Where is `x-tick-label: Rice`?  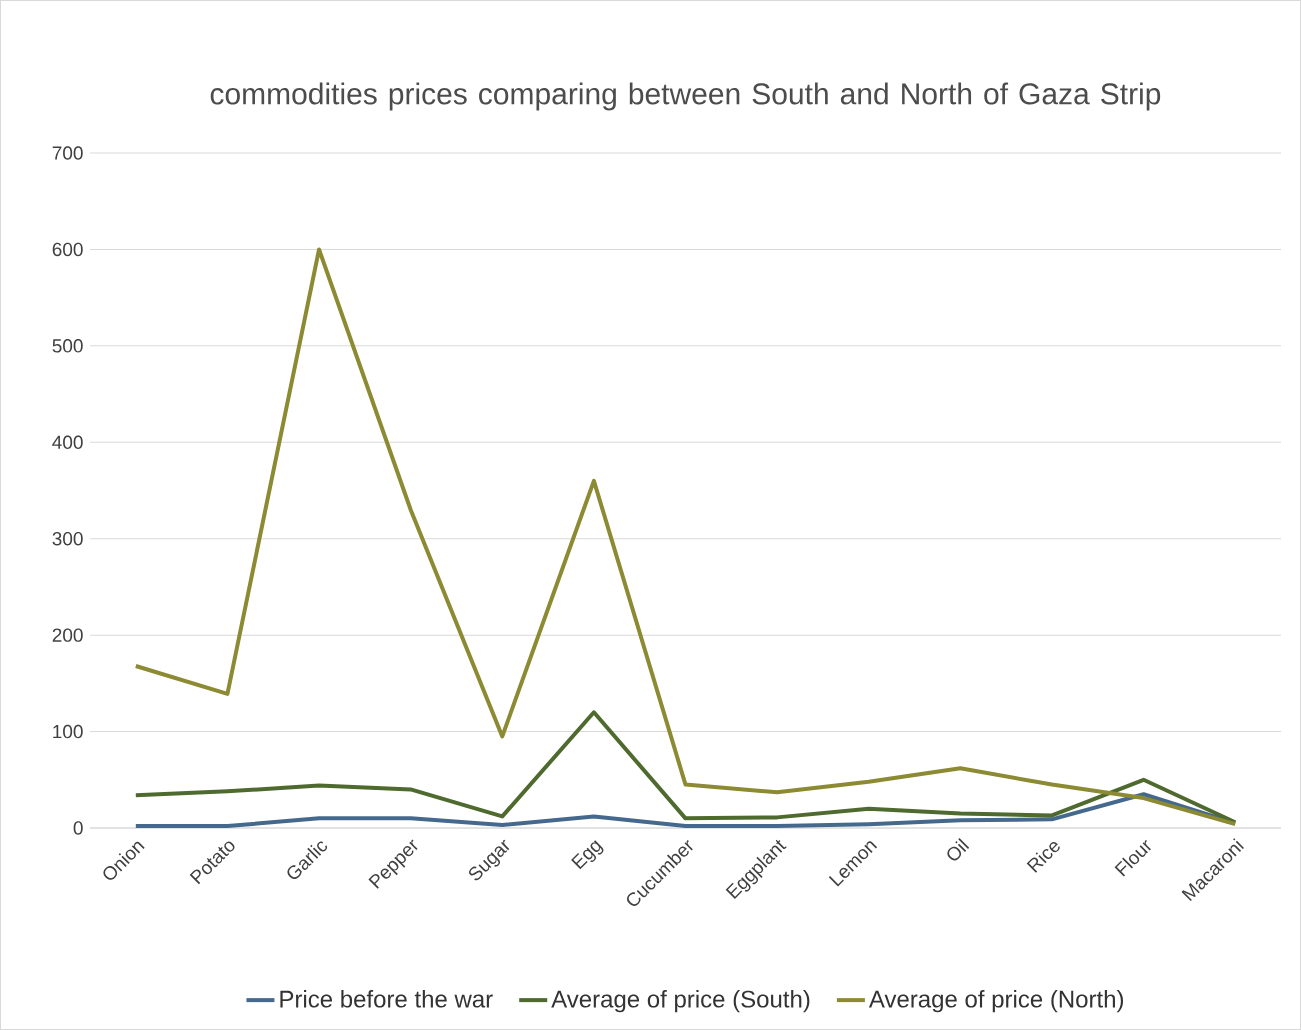 x-tick-label: Rice is located at coordinates (1043, 857).